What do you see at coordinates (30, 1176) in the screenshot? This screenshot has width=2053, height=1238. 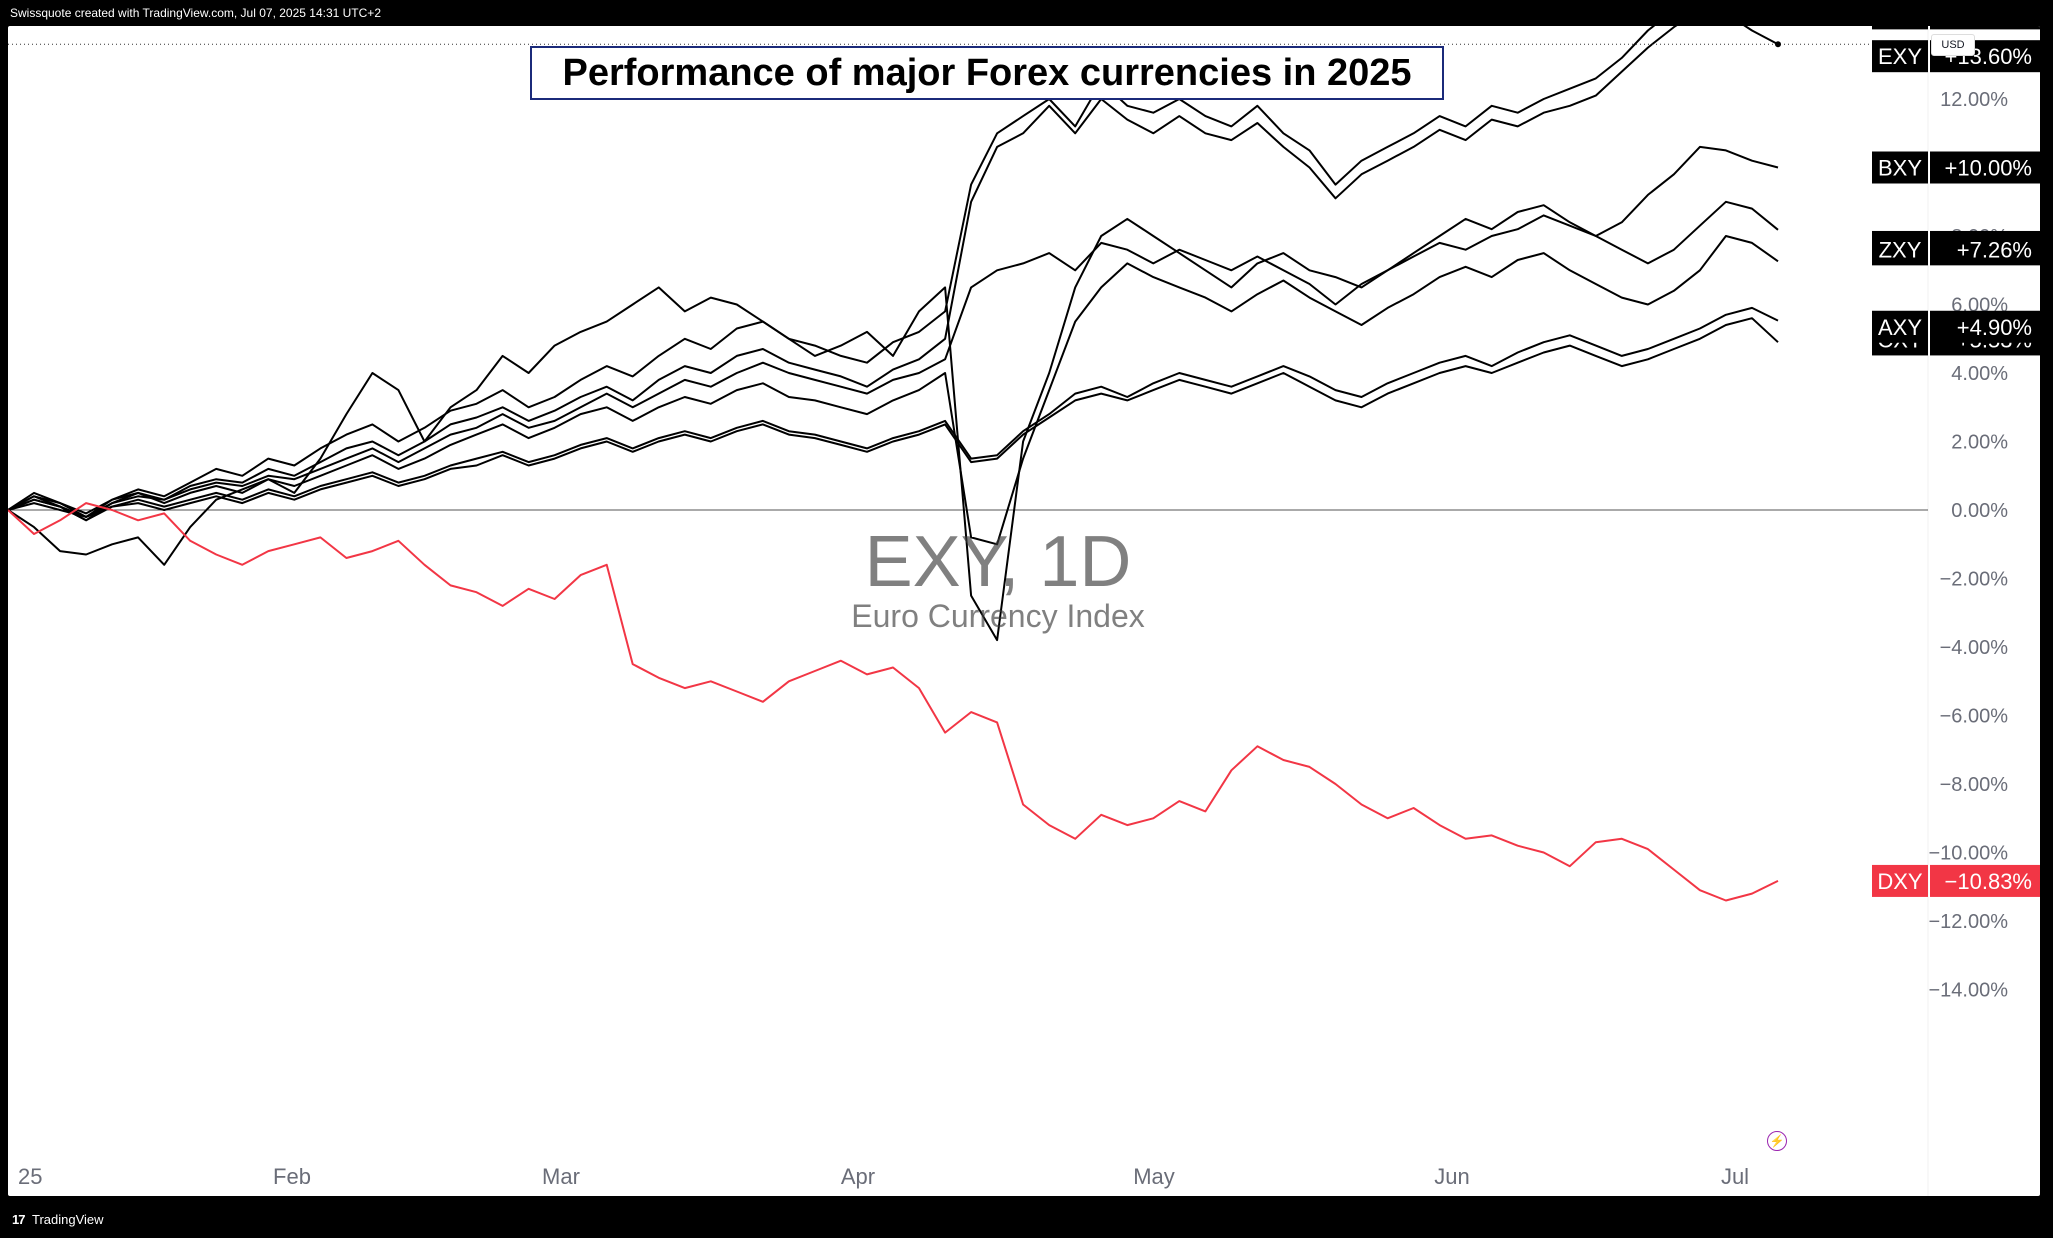 I see `x-tick-label: 25` at bounding box center [30, 1176].